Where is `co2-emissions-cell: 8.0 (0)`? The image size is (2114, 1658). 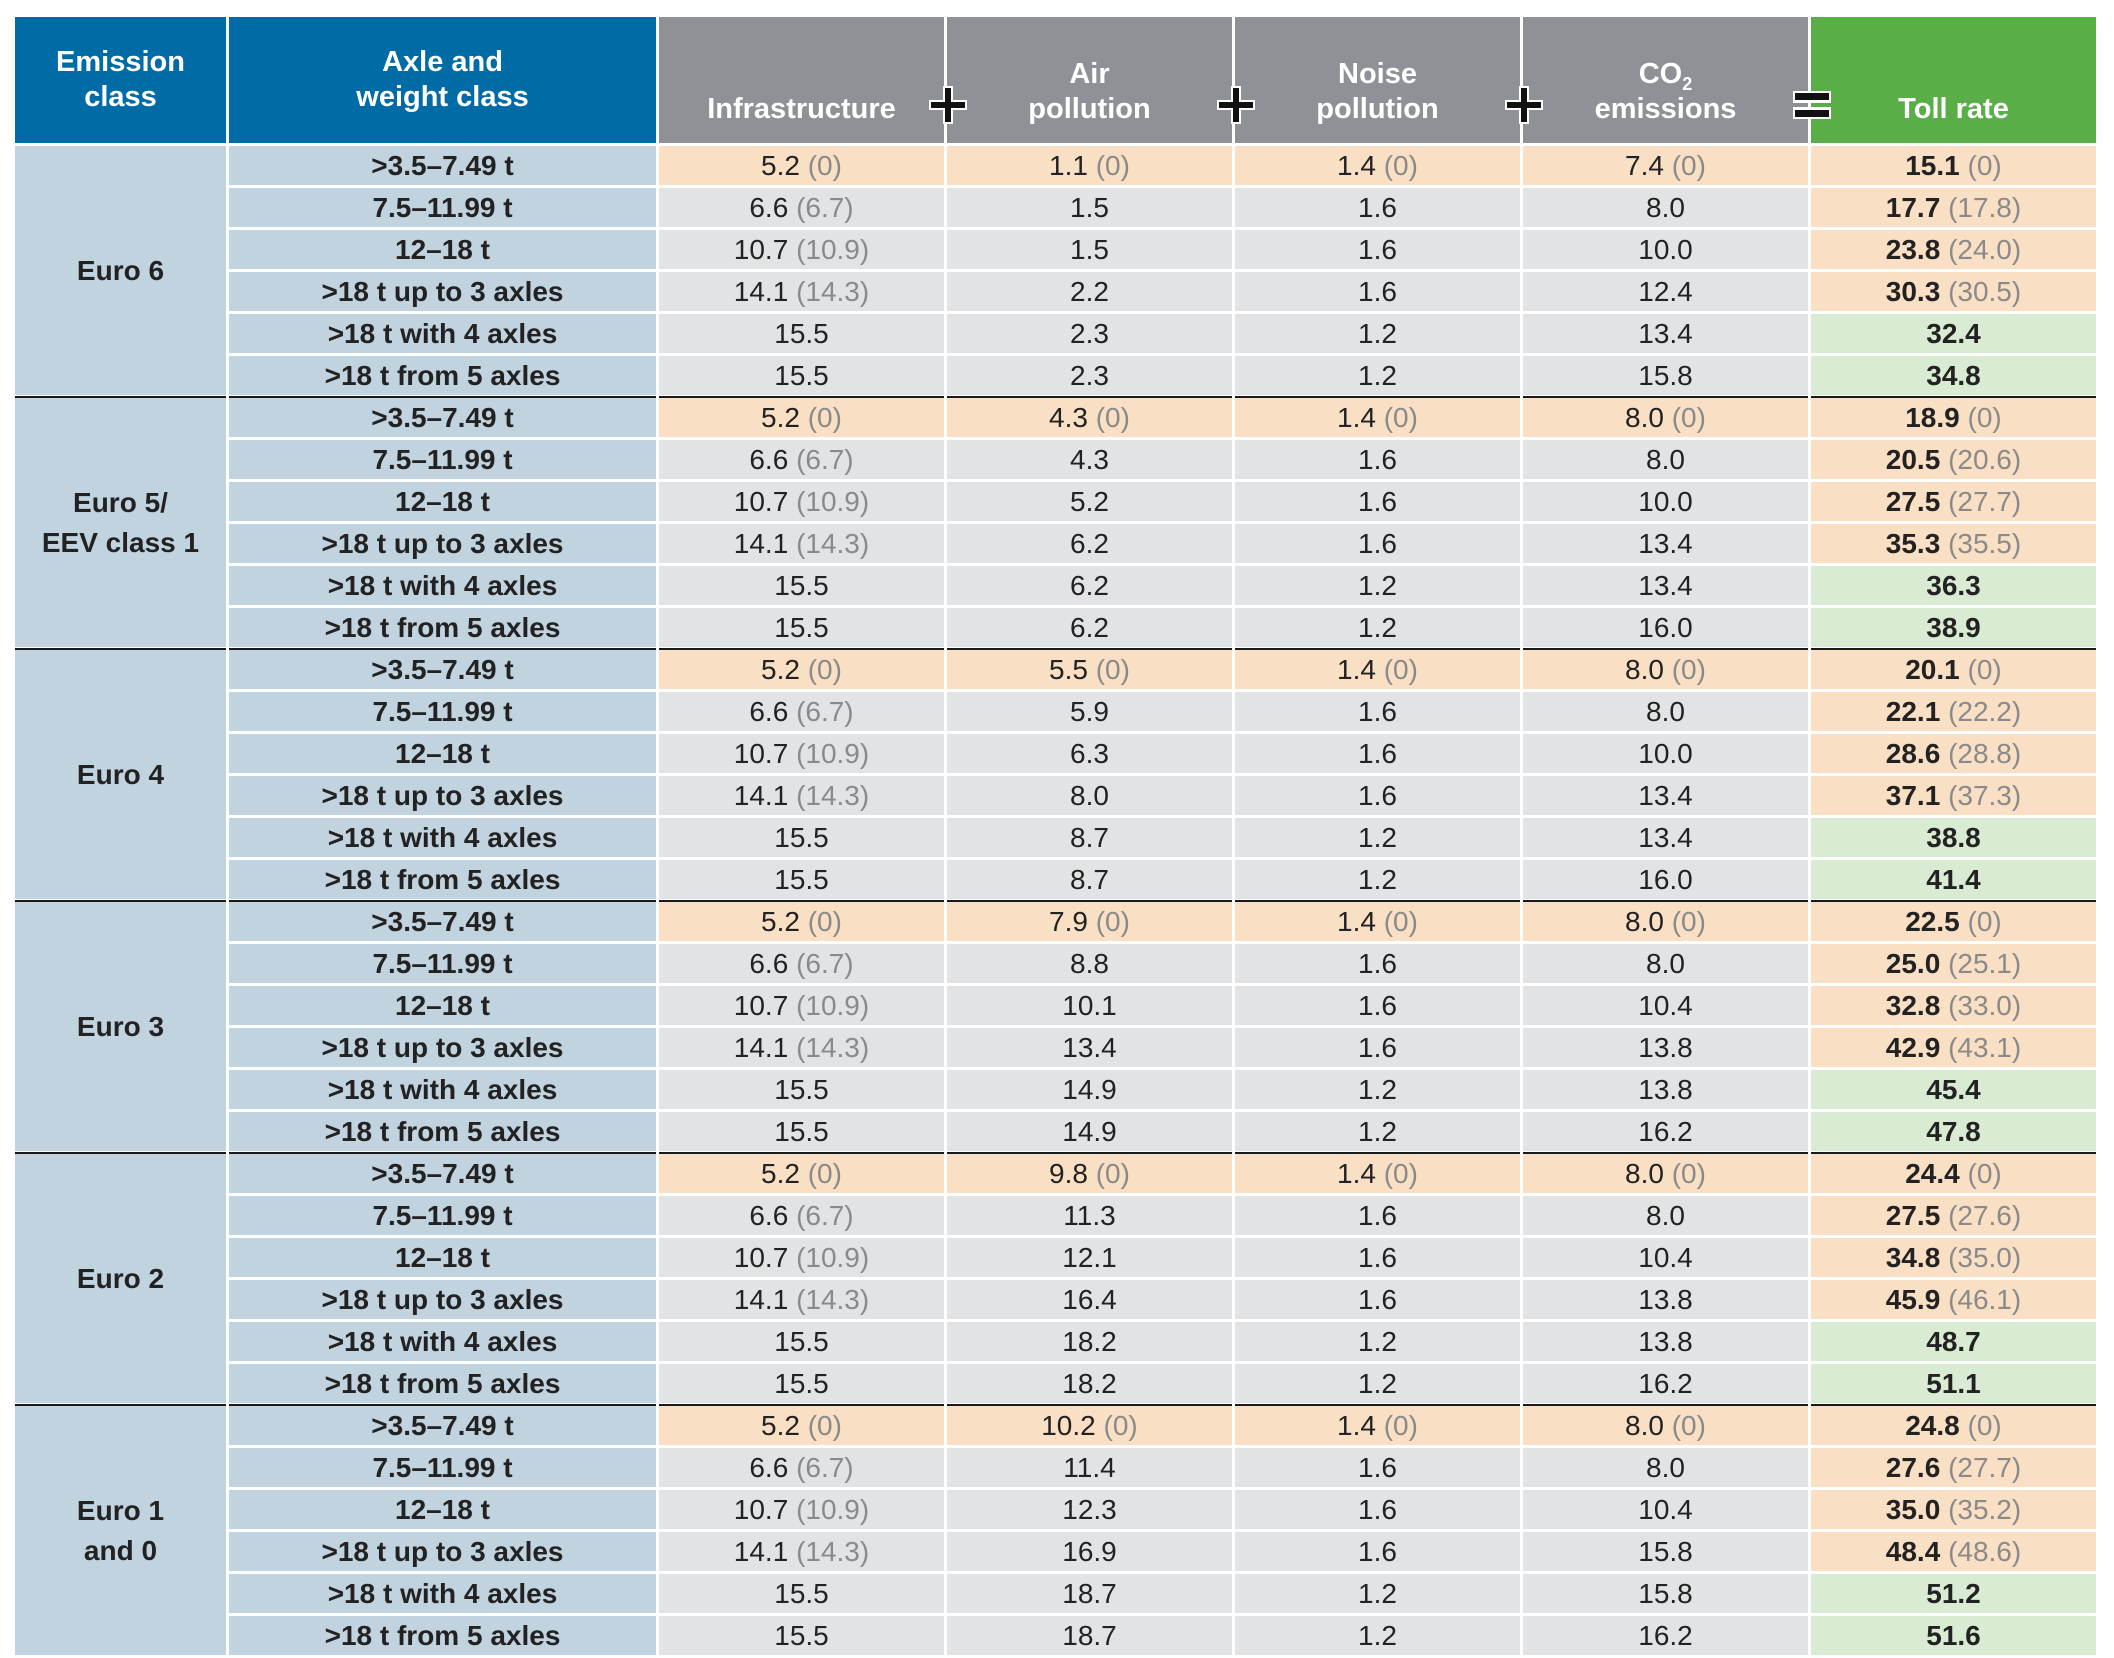
co2-emissions-cell: 8.0 (0) is located at coordinates (1665, 417).